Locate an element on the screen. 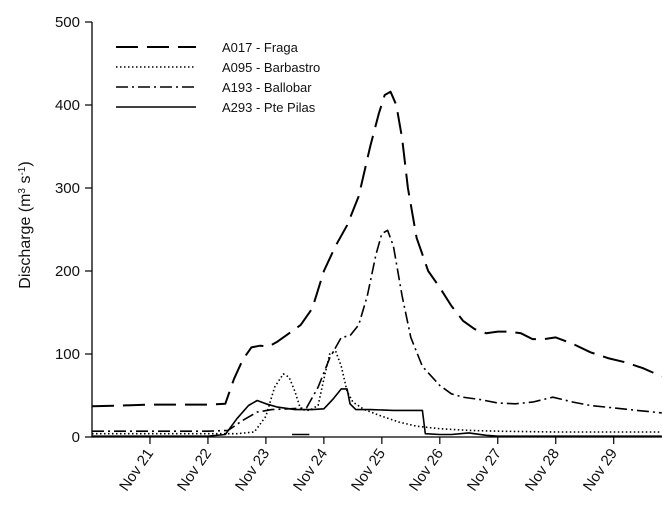 This screenshot has height=514, width=662. legend-label-a095-barbastro: A095 - Barbastro is located at coordinates (271, 67).